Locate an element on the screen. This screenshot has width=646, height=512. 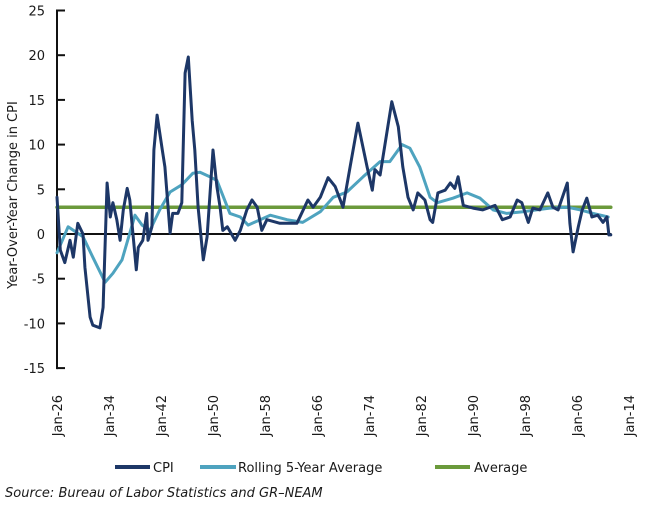
y-tick-label: -5 is located at coordinates (38, 280).